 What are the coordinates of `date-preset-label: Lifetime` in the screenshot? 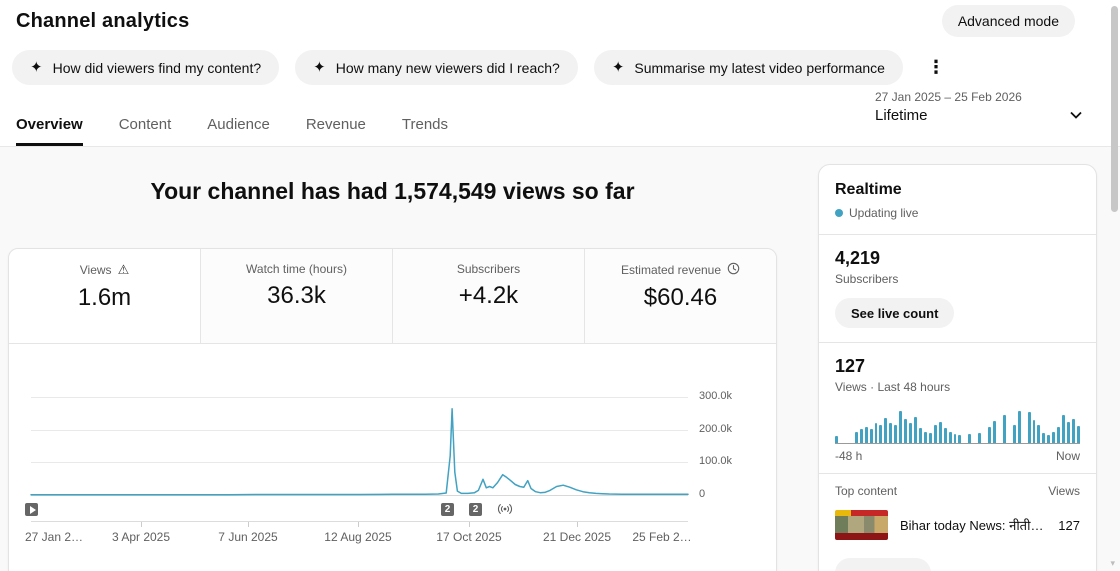 It's located at (901, 115).